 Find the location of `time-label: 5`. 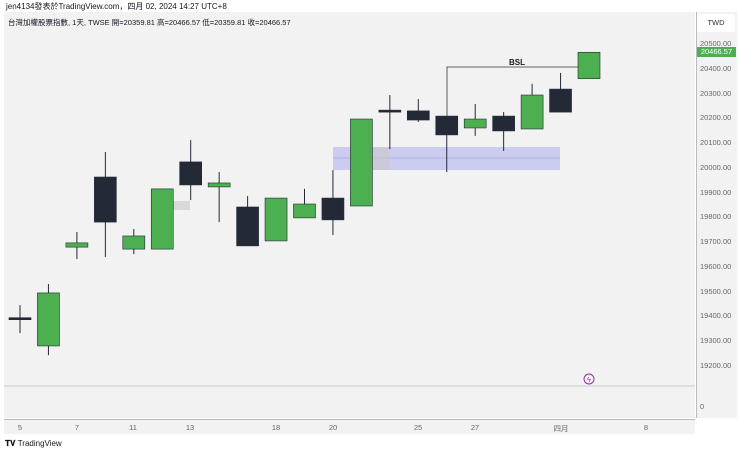

time-label: 5 is located at coordinates (20, 427).